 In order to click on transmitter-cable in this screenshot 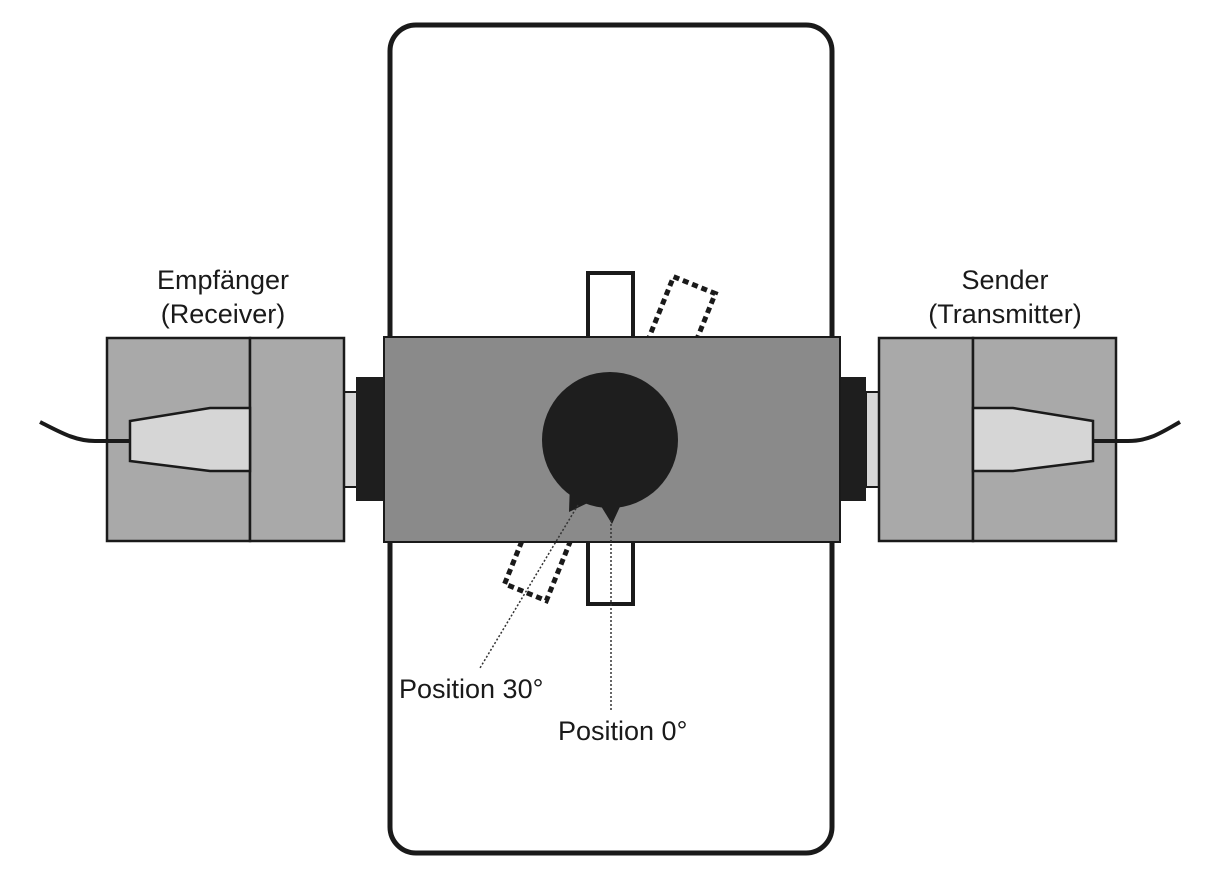, I will do `click(1137, 431)`.